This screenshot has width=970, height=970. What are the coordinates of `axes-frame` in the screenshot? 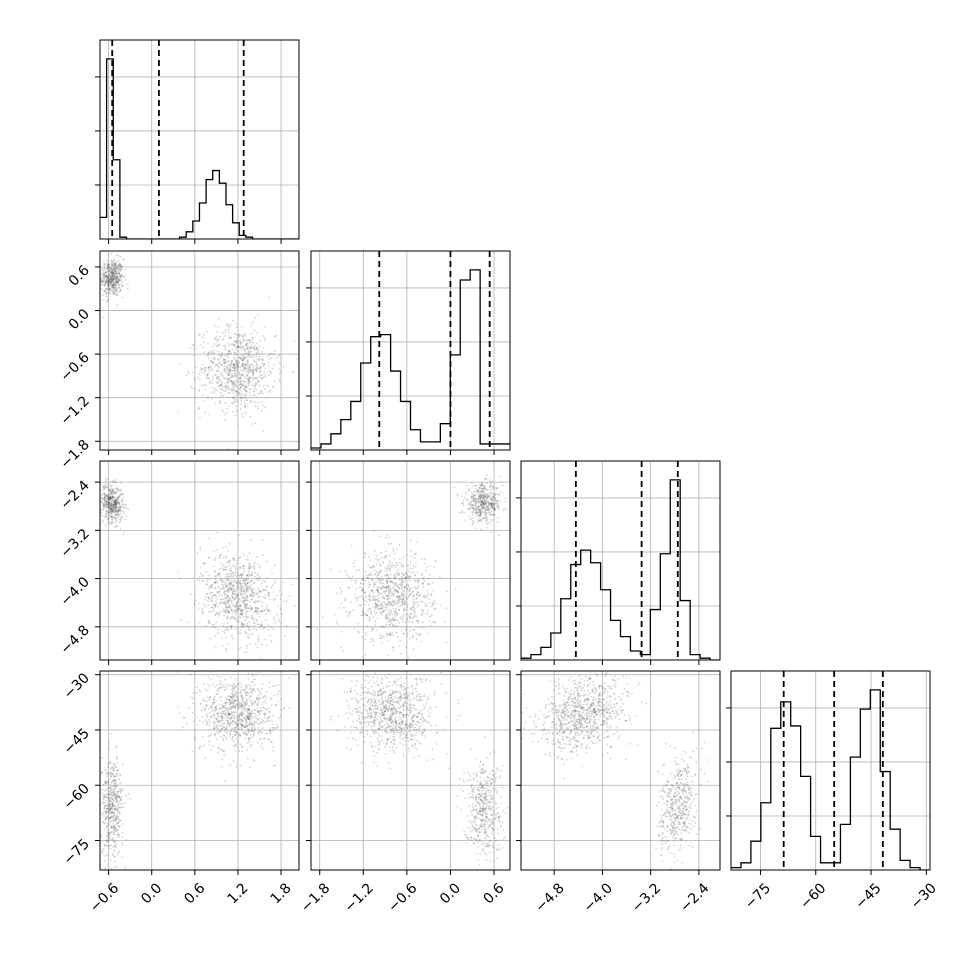 It's located at (410, 350).